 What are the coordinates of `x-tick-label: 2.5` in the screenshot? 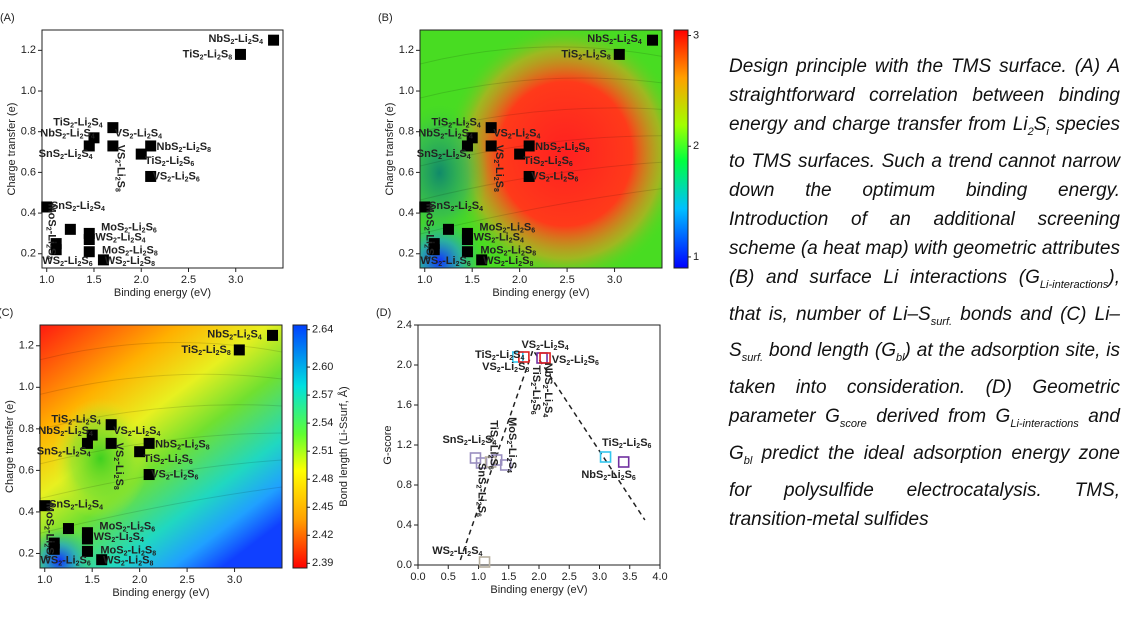 It's located at (188, 280).